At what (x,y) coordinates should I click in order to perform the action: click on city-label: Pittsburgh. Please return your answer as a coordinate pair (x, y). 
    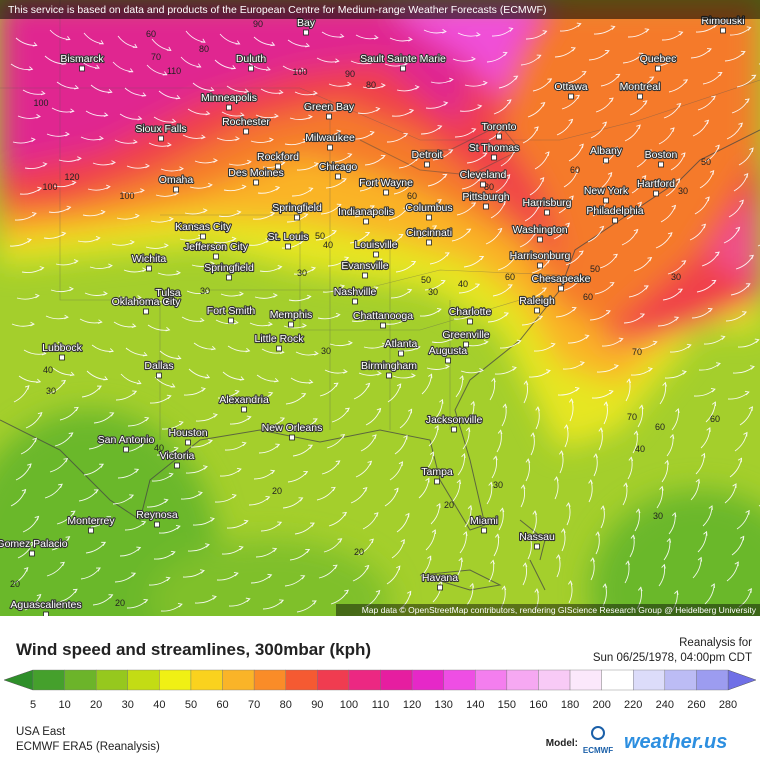
    Looking at the image, I should click on (485, 197).